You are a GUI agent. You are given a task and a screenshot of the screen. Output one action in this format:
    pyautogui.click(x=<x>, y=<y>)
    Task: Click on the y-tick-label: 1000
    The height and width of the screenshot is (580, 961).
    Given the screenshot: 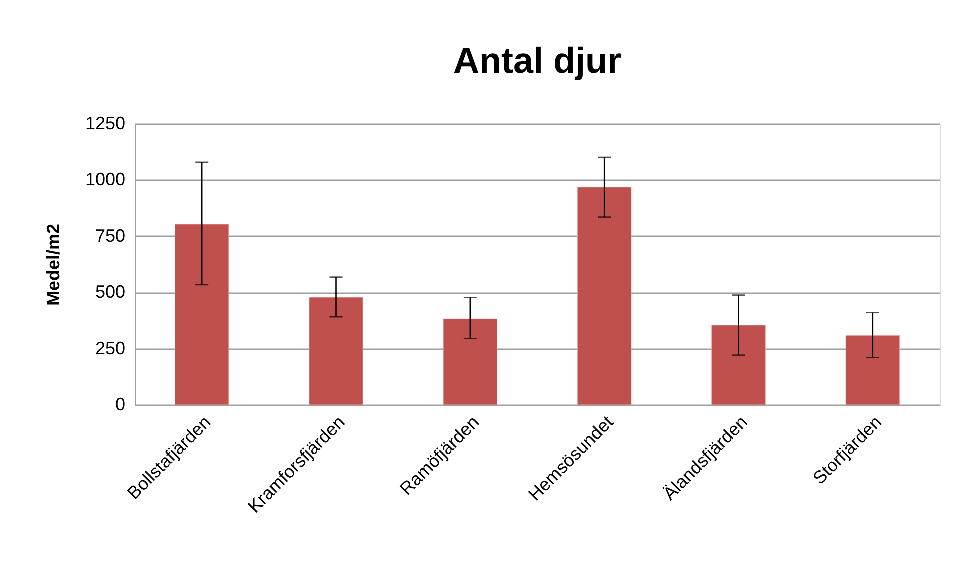 What is the action you would take?
    pyautogui.click(x=105, y=180)
    